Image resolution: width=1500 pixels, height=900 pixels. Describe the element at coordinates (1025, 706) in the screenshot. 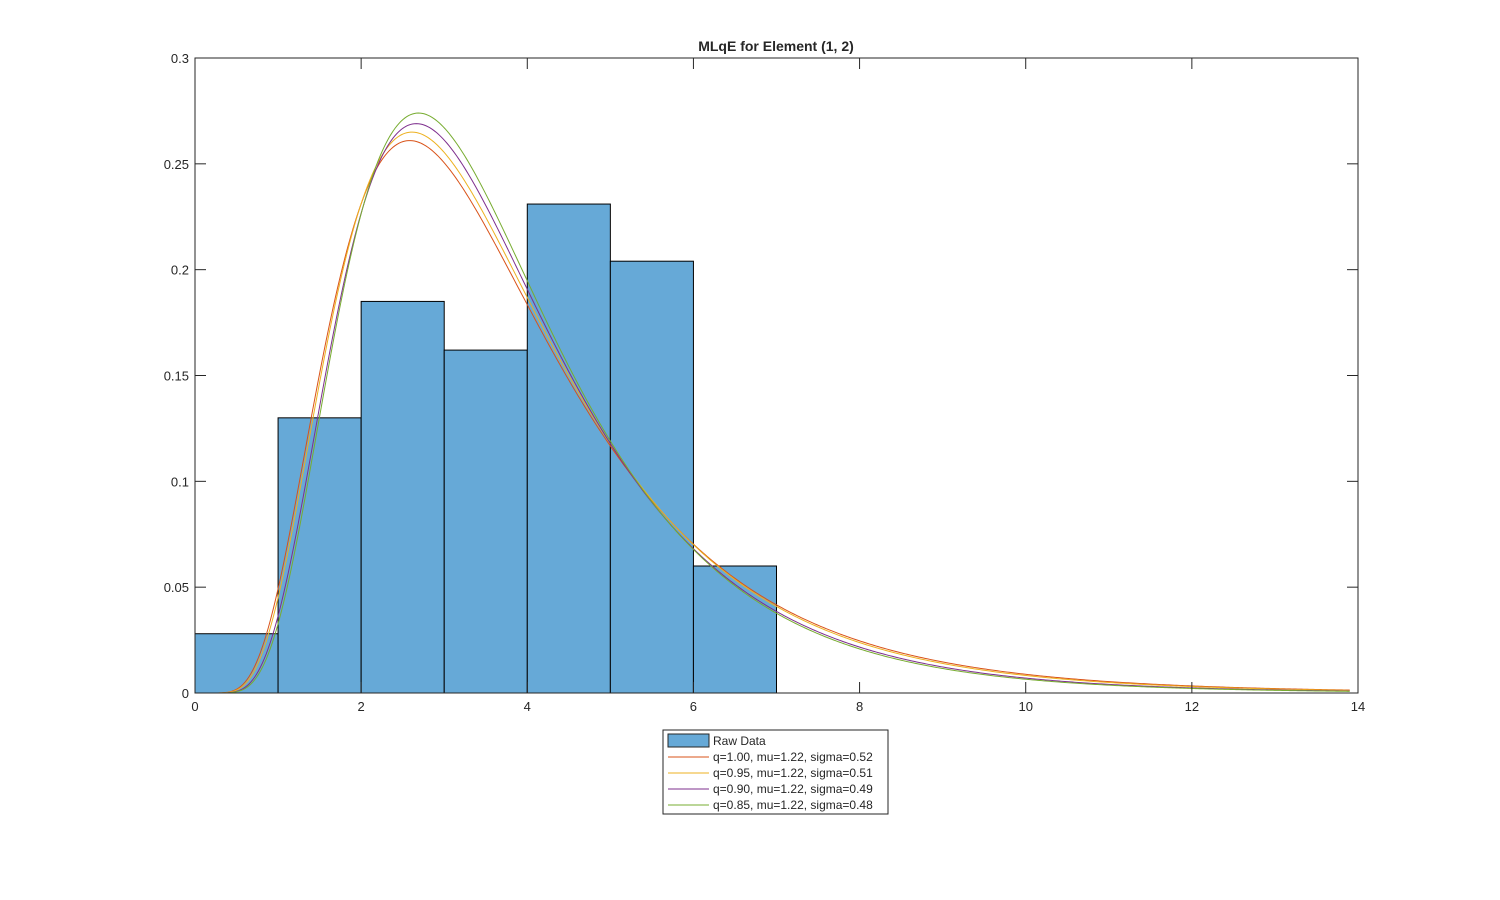

I see `x-tick-label: 10` at that location.